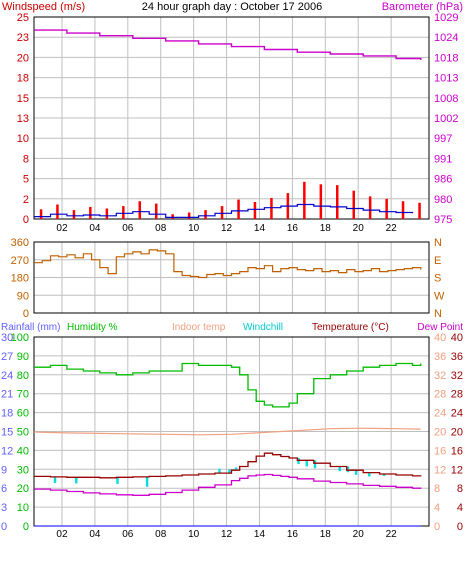 This screenshot has width=465, height=561. I want to click on humidity-tick-label: 70, so click(23, 395).